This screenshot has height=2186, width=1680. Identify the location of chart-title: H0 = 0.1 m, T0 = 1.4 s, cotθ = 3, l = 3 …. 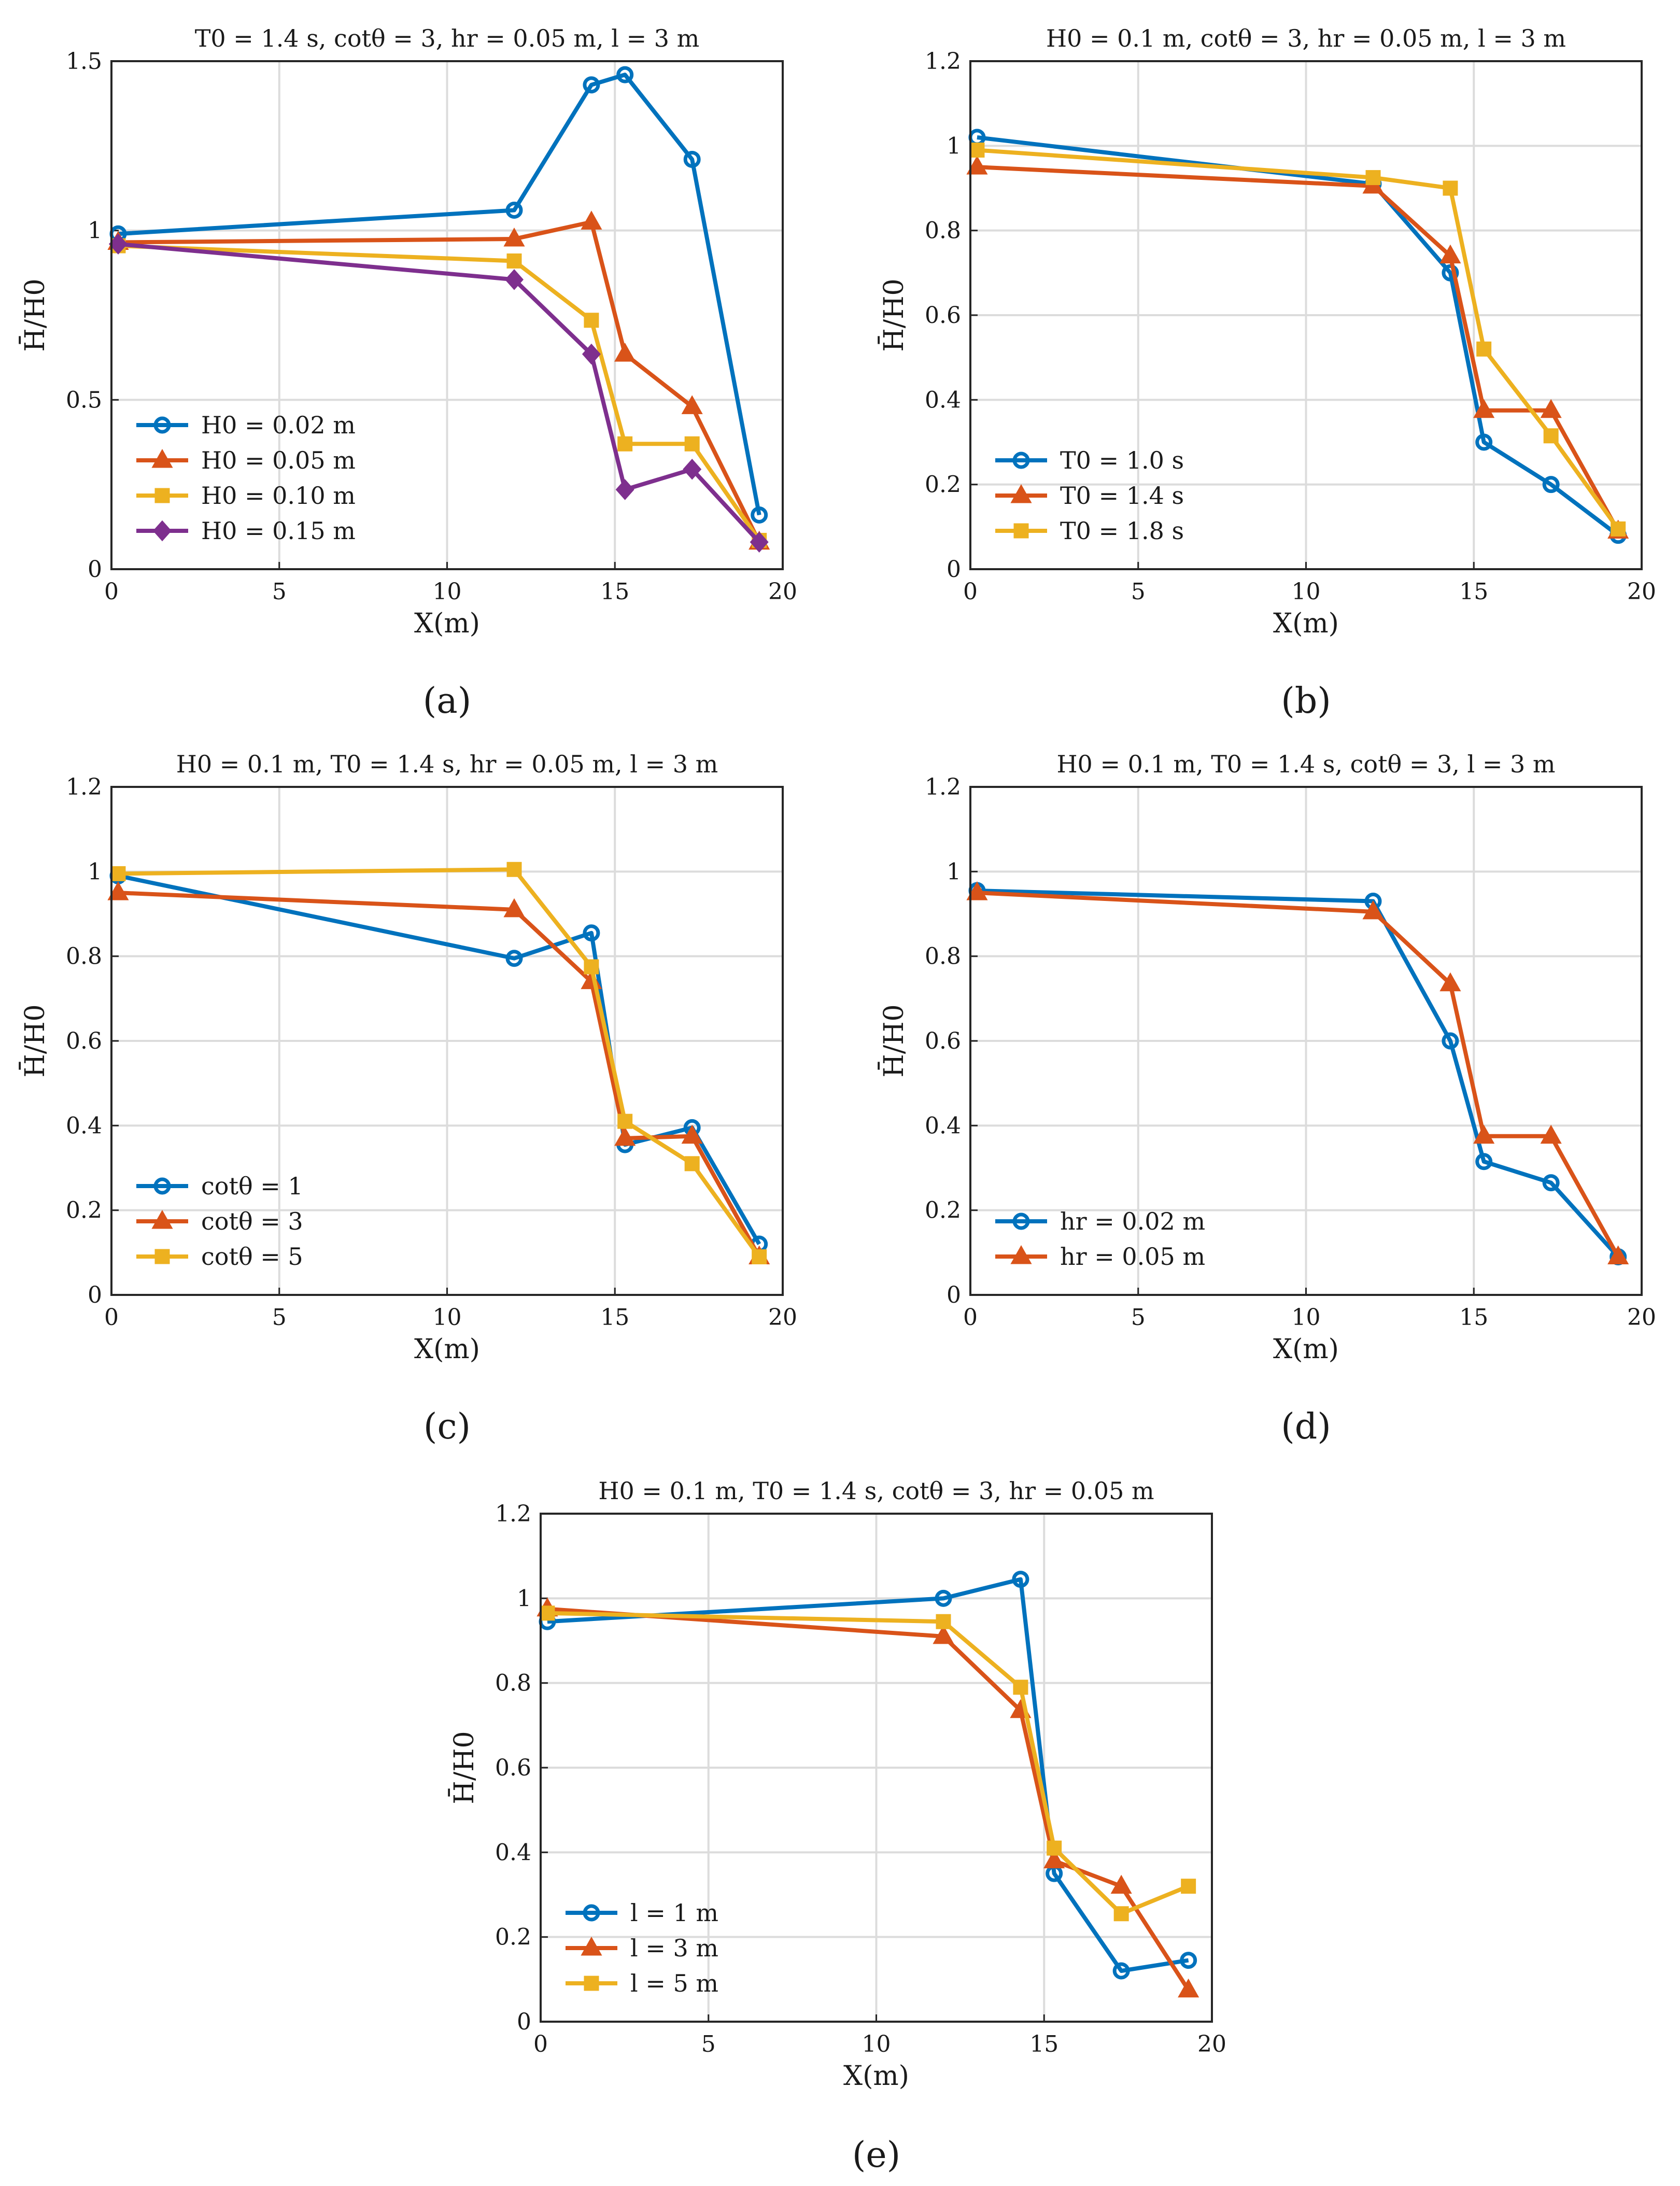
(1306, 764).